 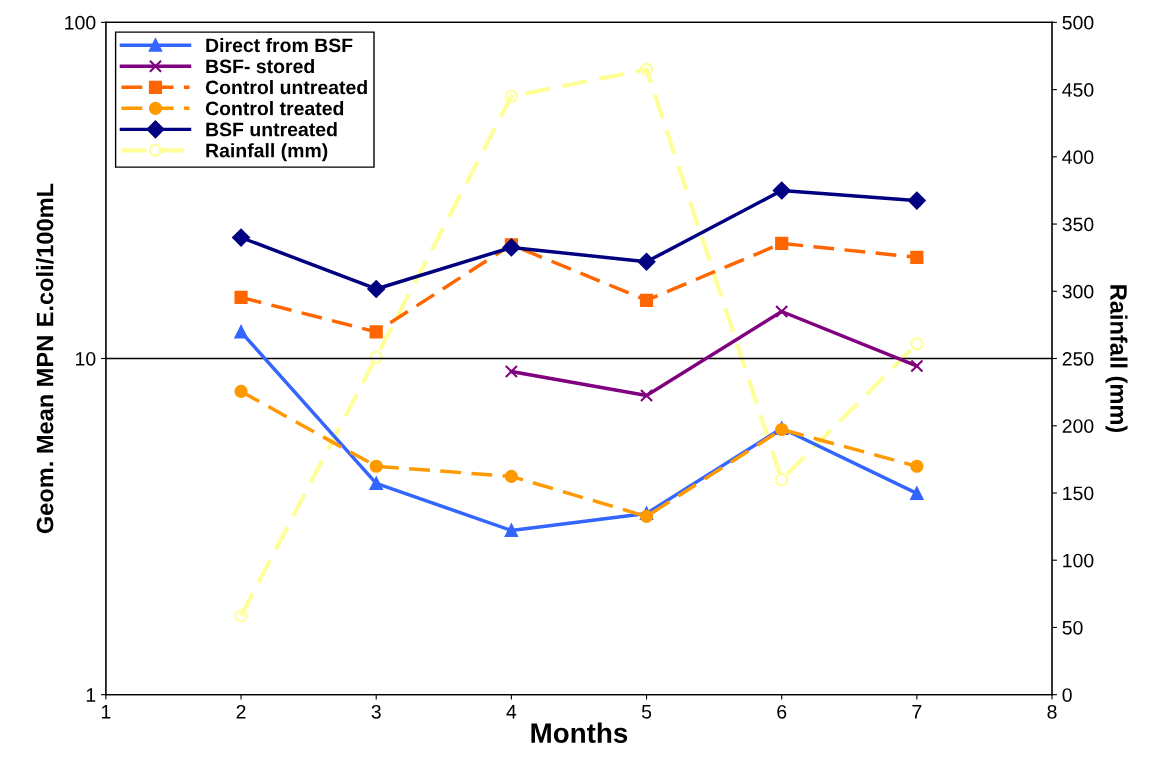 I want to click on y2-tick-label: 0, so click(x=1067, y=695).